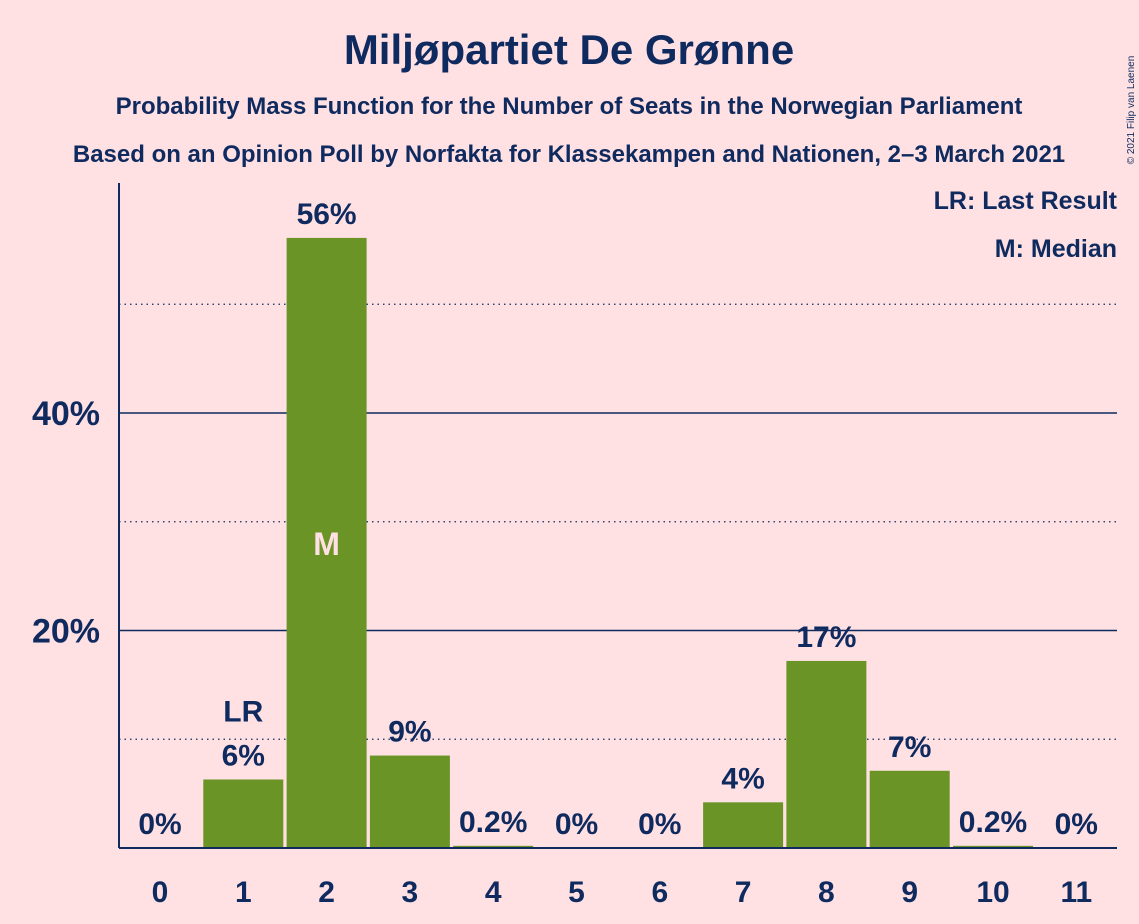 The height and width of the screenshot is (924, 1139). Describe the element at coordinates (742, 778) in the screenshot. I see `data-label: 4%` at that location.